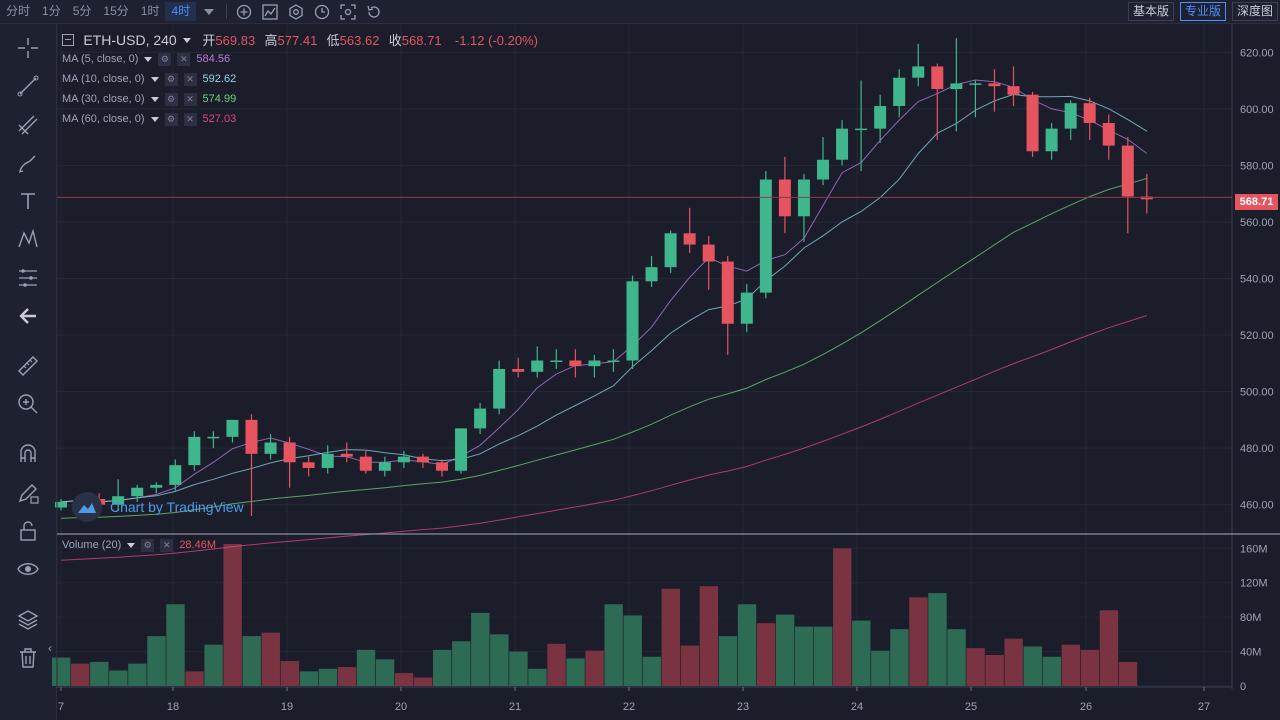  I want to click on screenshot-icon, so click(348, 11).